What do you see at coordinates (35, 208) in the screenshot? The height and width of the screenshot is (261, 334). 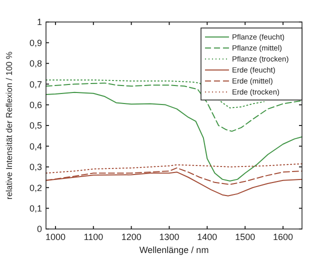 I see `y-tick-label: 0,1` at bounding box center [35, 208].